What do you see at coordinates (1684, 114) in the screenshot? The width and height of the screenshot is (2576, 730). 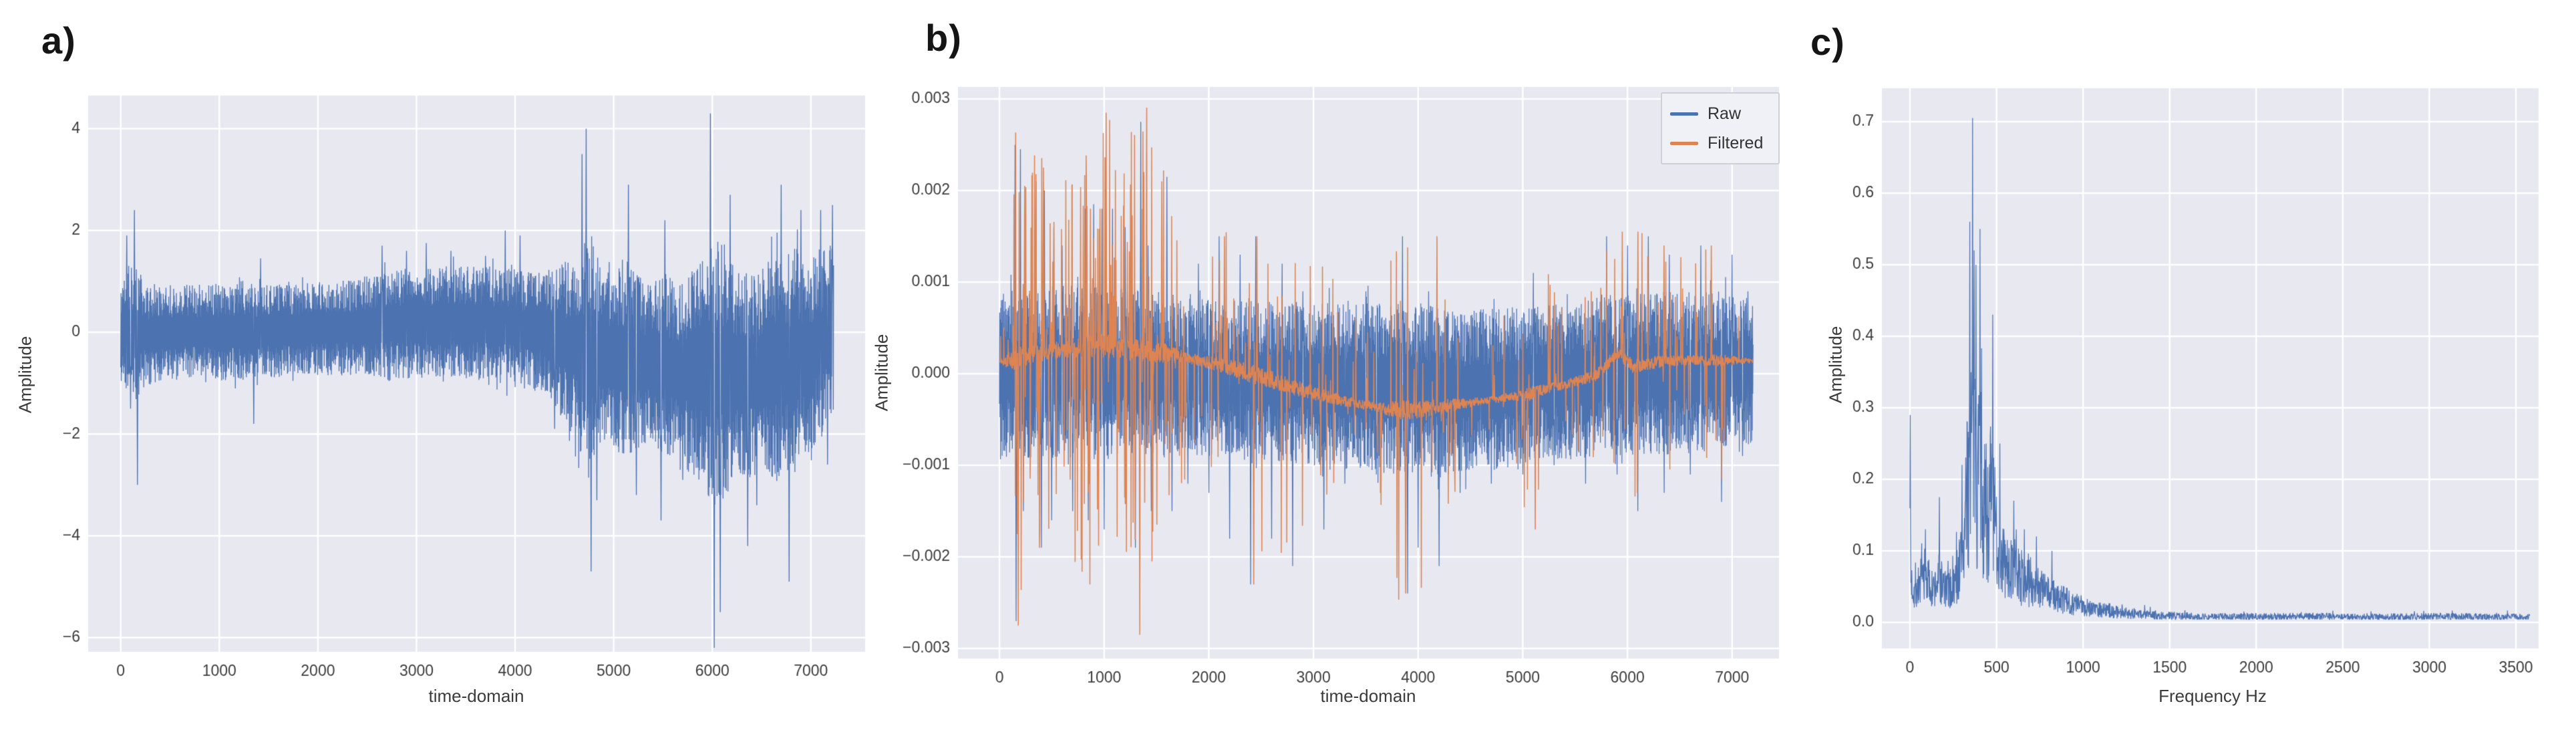 I see `raw-line-swatch` at bounding box center [1684, 114].